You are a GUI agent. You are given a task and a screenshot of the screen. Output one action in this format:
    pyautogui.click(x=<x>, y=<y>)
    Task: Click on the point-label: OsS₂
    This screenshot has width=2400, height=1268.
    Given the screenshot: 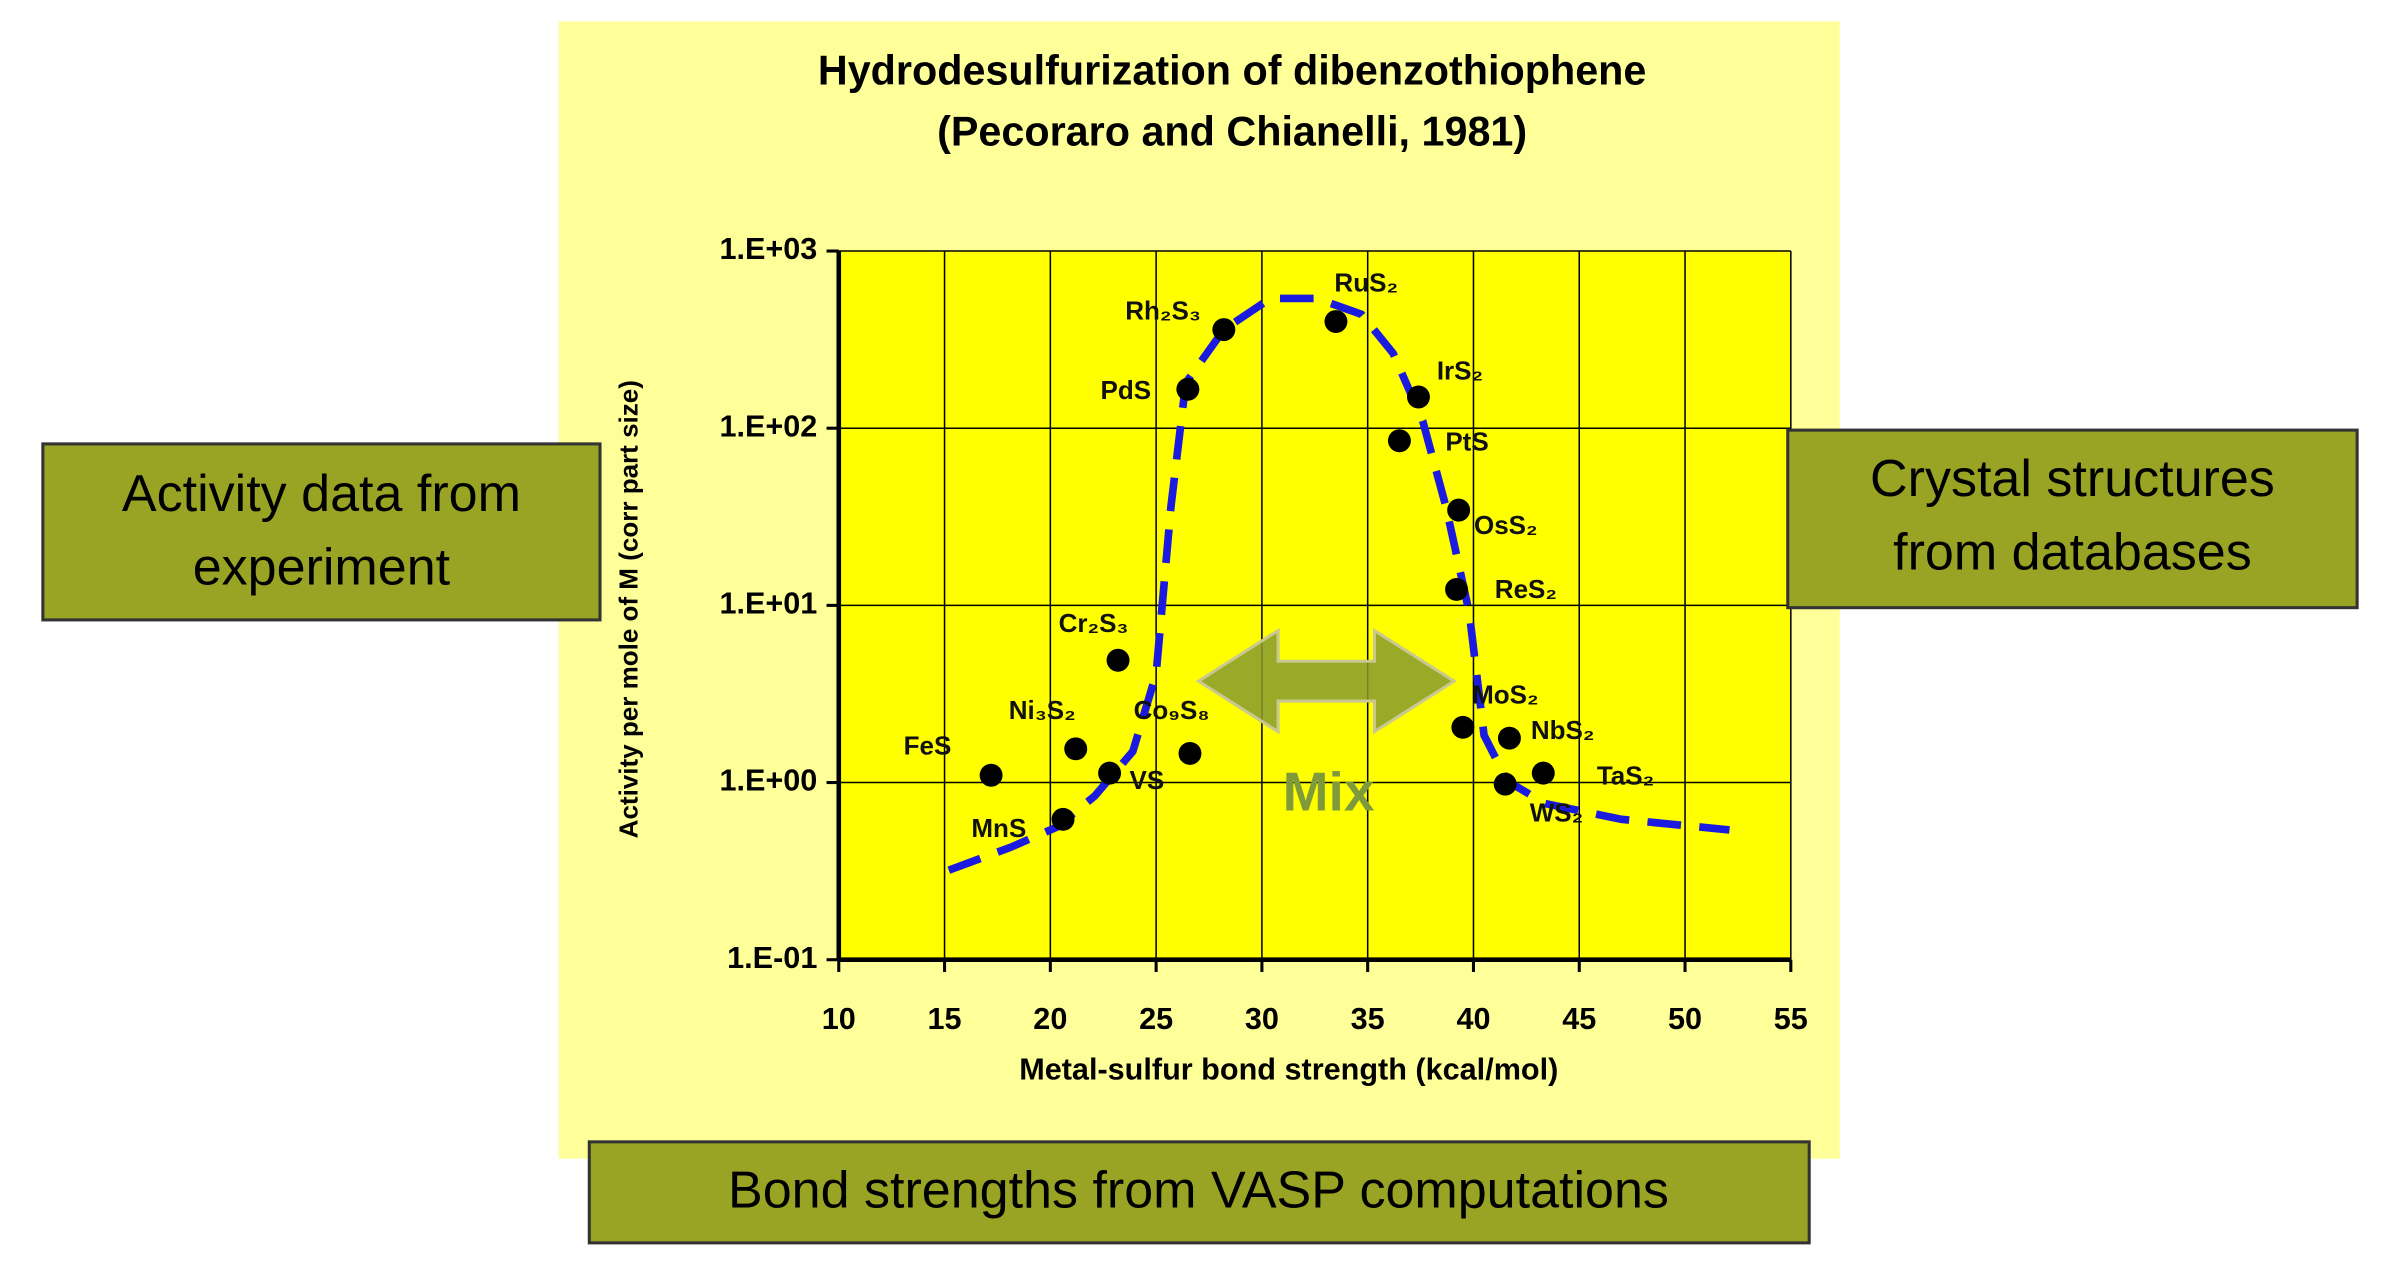 What is the action you would take?
    pyautogui.click(x=1506, y=525)
    